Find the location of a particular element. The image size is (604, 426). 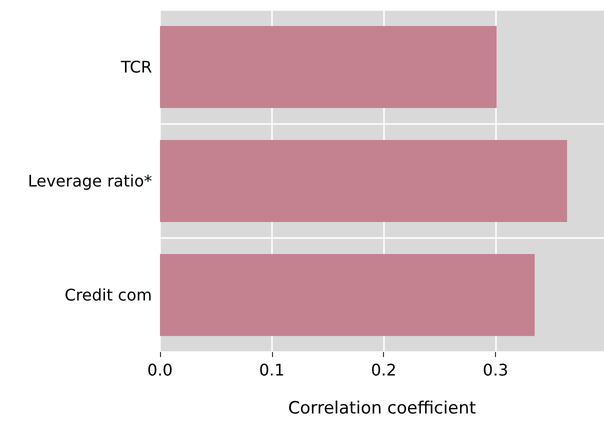

y-tick-label: TCR is located at coordinates (136, 67).